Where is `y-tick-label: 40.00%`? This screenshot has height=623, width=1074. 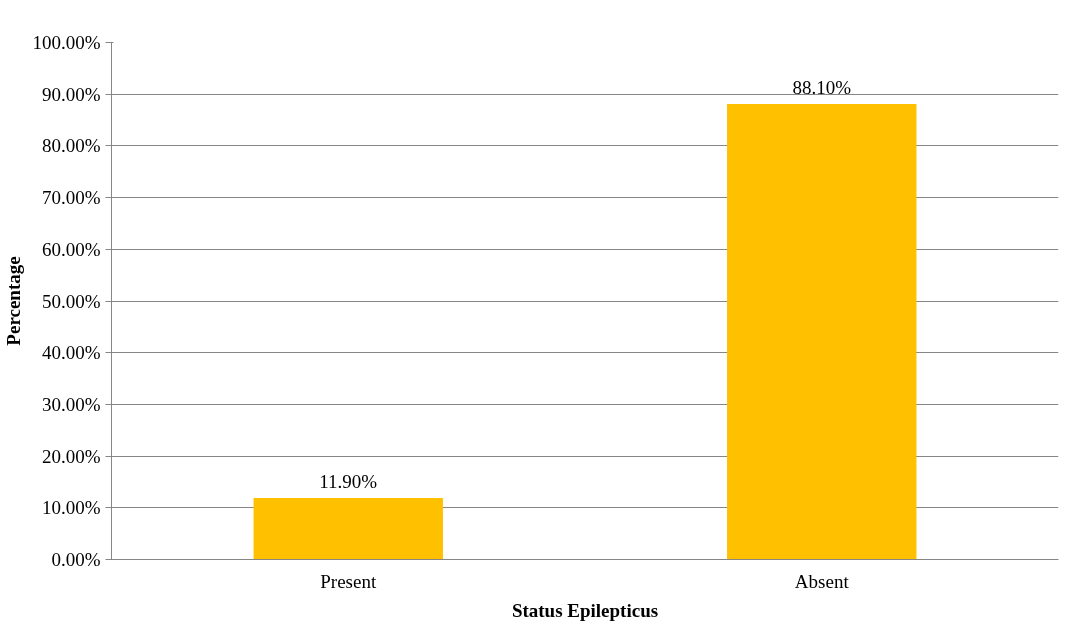 y-tick-label: 40.00% is located at coordinates (71, 353).